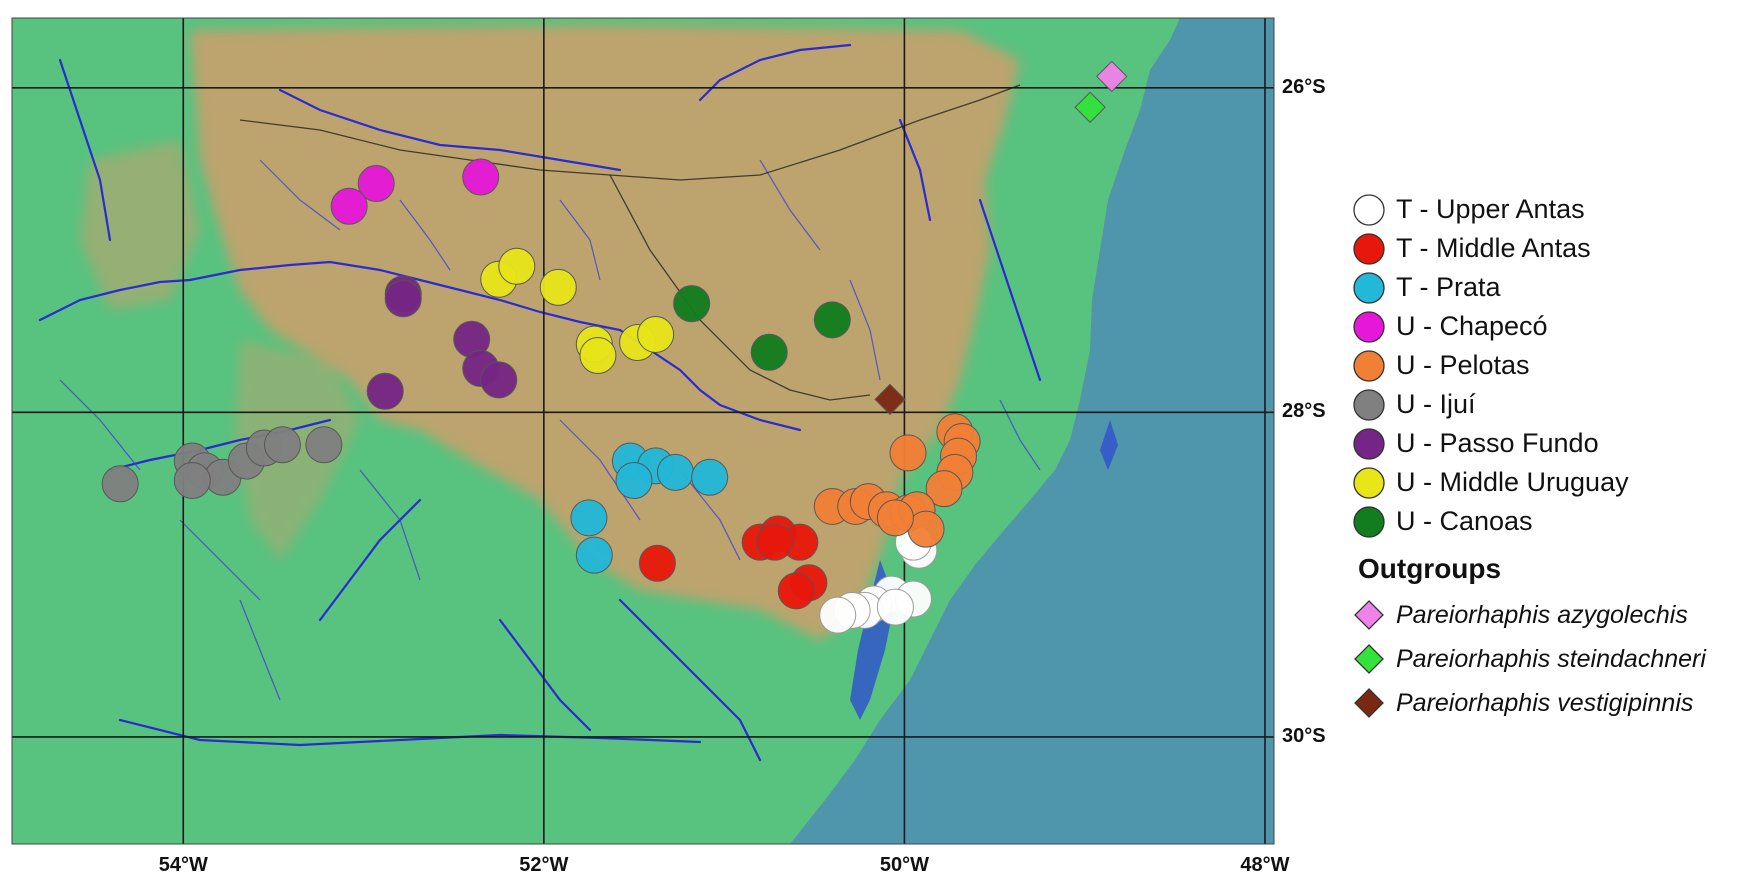  Describe the element at coordinates (878, 578) in the screenshot. I see `series-0-markers` at that location.